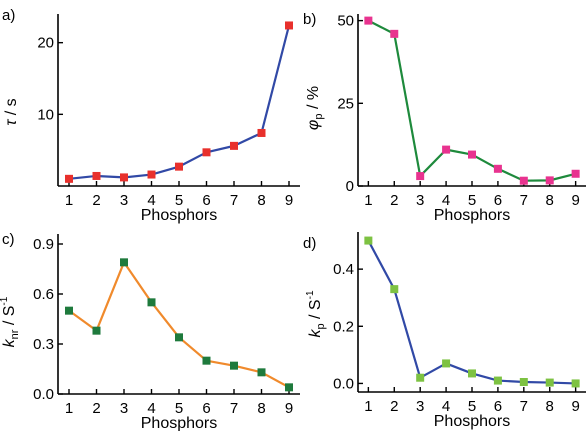 Image resolution: width=587 pixels, height=431 pixels. Describe the element at coordinates (350, 186) in the screenshot. I see `y-tick-label: 0` at that location.